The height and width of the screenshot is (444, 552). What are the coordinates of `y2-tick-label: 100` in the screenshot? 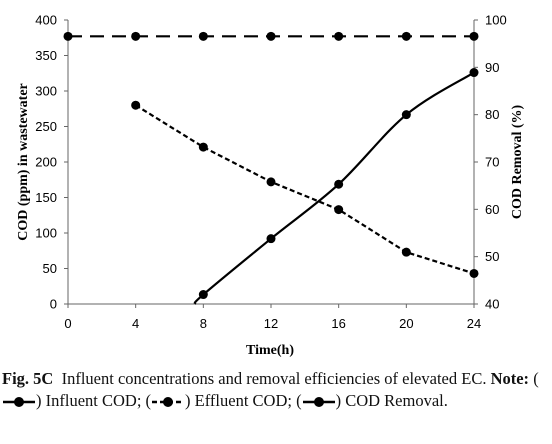 It's located at (496, 20).